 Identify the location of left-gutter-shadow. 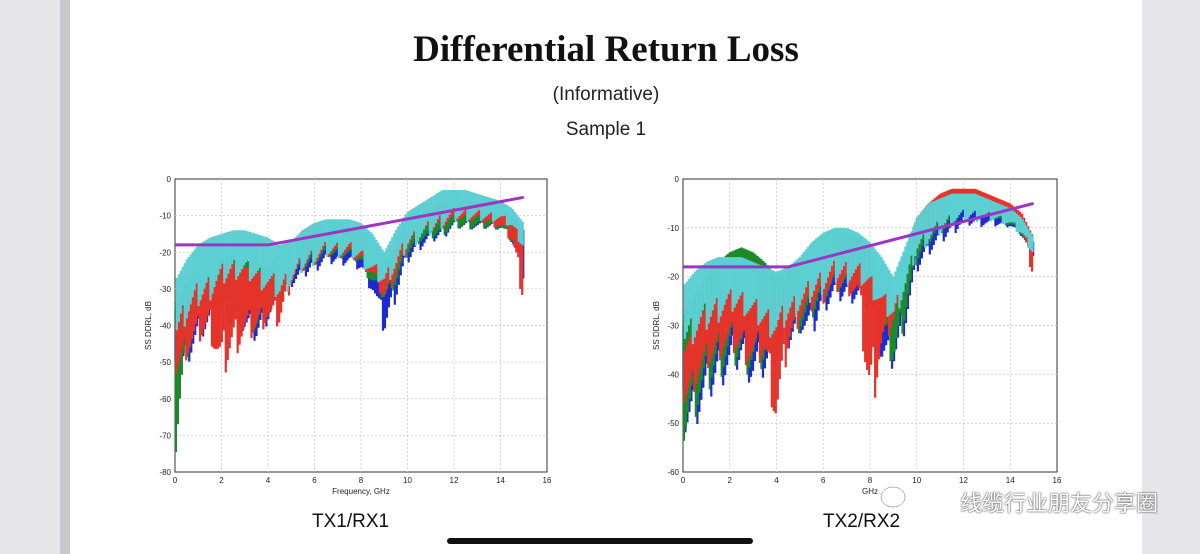
(65, 277).